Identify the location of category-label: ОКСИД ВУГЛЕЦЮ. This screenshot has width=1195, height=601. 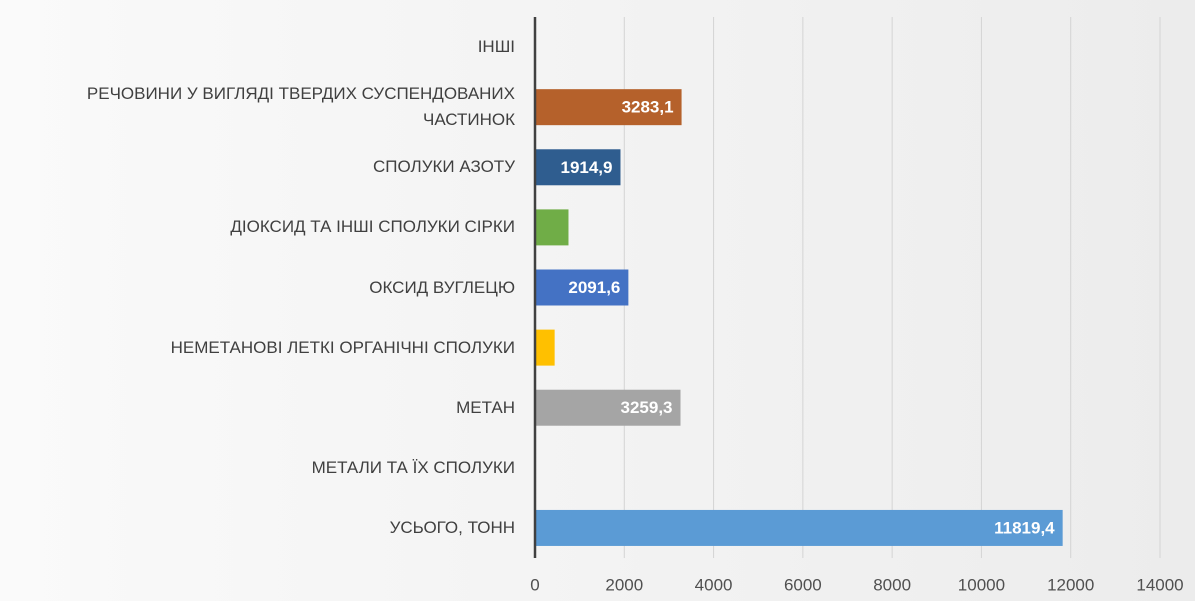
(442, 287).